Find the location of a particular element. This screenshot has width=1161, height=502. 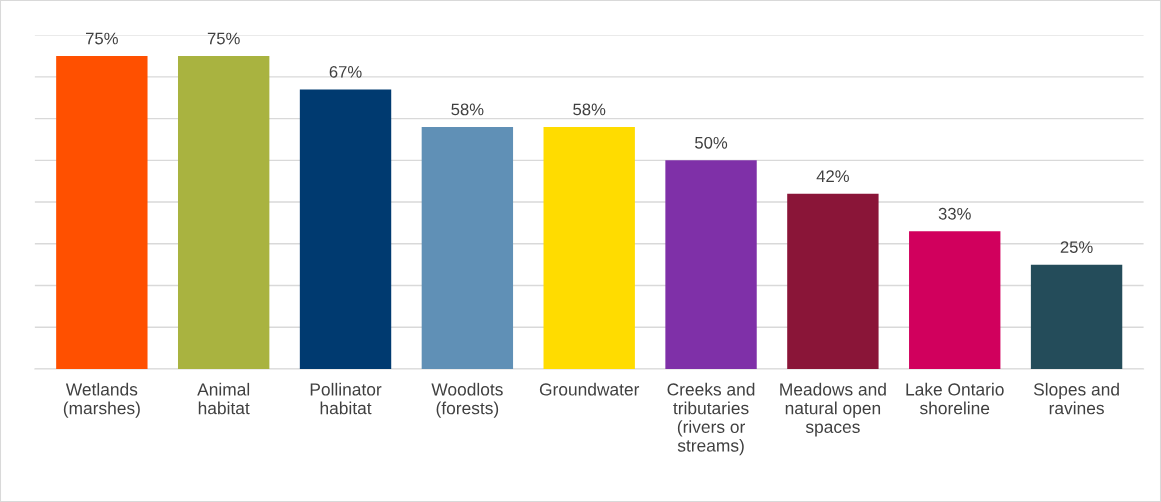

data-label: 25% is located at coordinates (1076, 247).